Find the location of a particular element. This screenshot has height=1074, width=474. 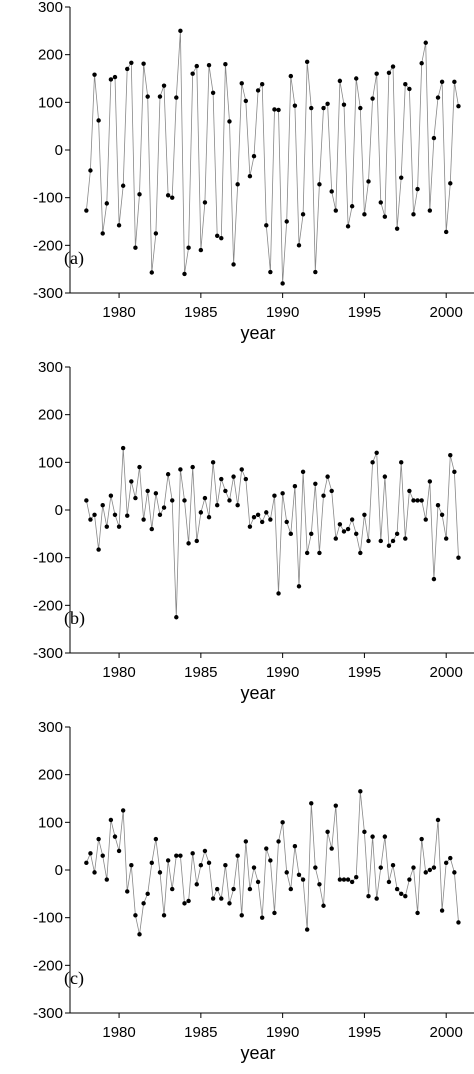

y-tick-label: 300 is located at coordinates (50, 727).